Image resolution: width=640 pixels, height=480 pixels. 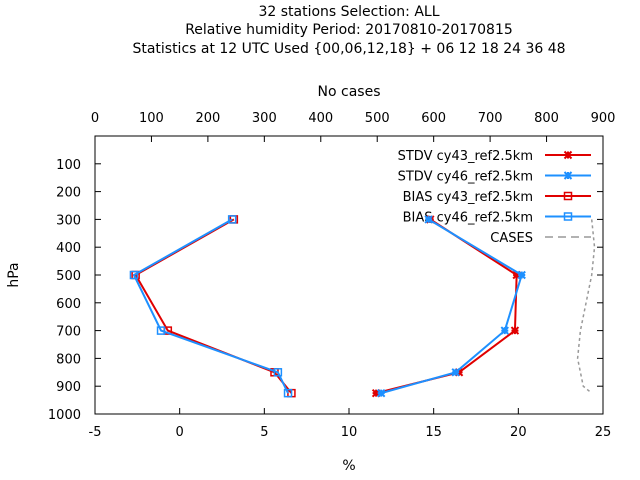 What do you see at coordinates (546, 118) in the screenshot?
I see `x2-tick-label: 800` at bounding box center [546, 118].